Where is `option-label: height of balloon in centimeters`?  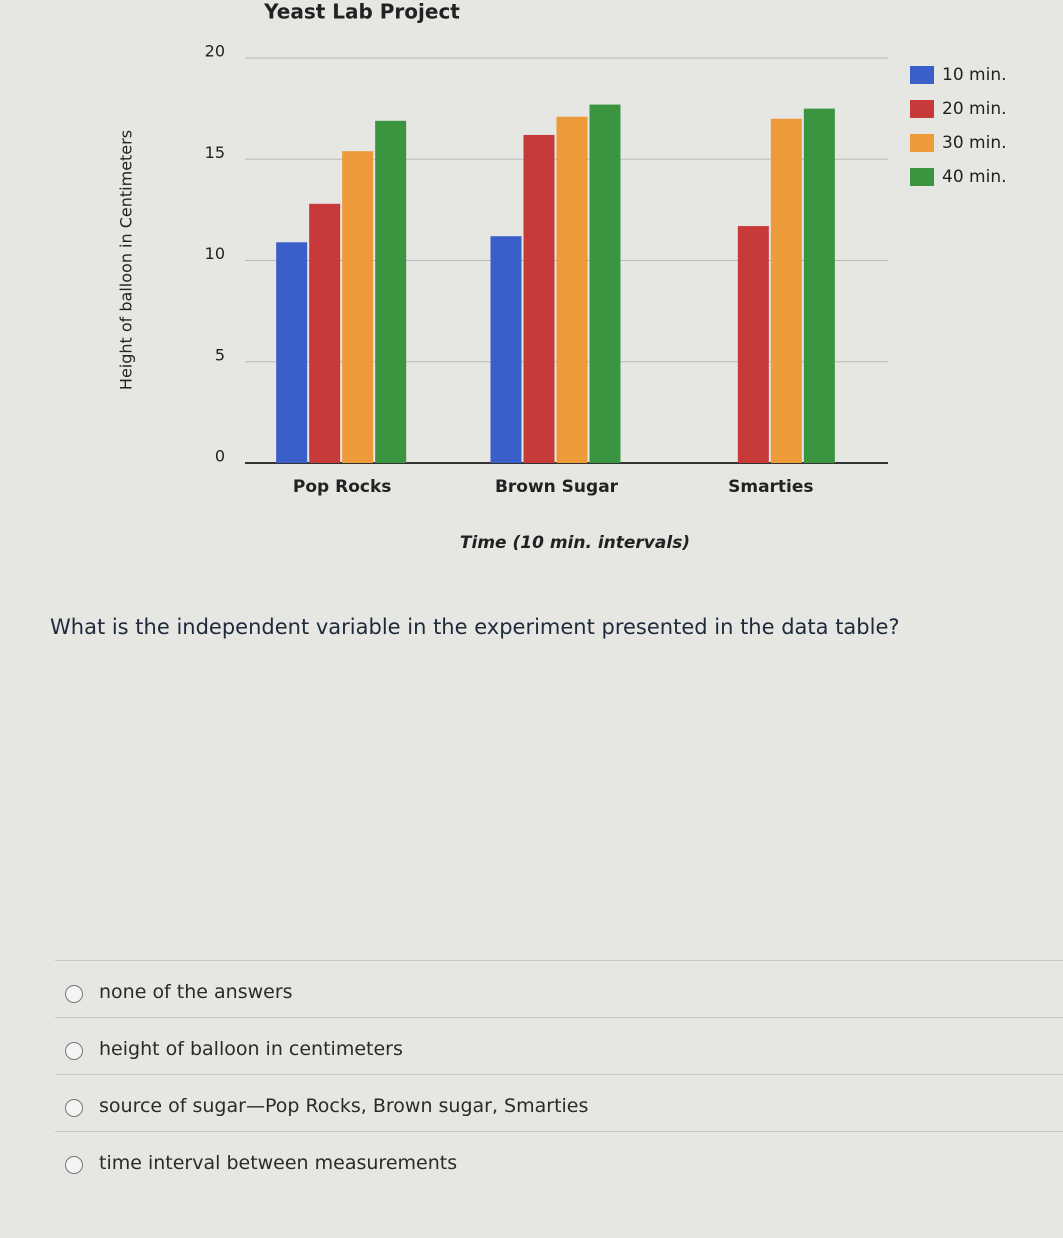 option-label: height of balloon in centimeters is located at coordinates (251, 1049).